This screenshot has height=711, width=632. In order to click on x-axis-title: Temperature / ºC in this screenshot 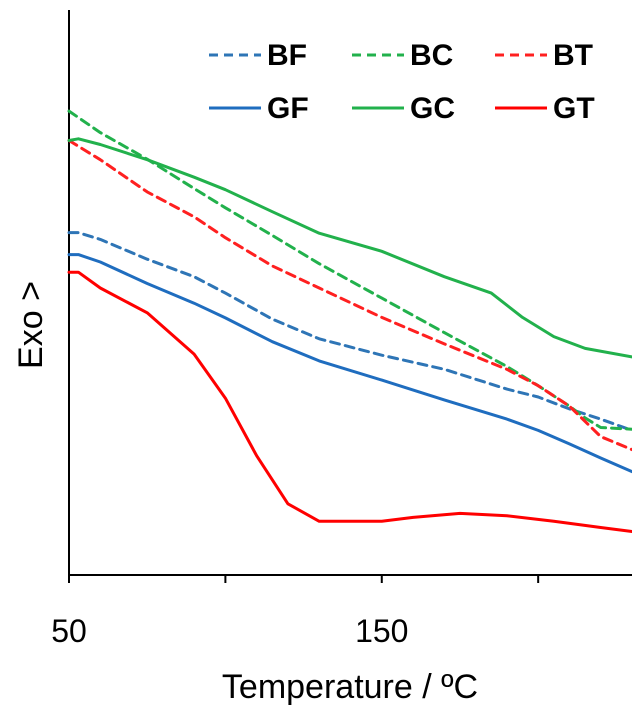, I will do `click(350, 687)`.